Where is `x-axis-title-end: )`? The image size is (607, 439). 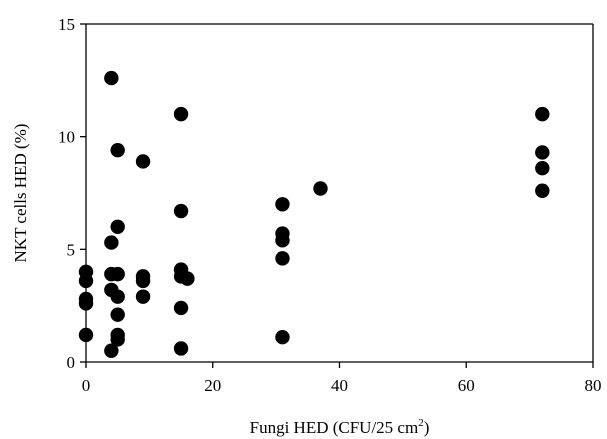
x-axis-title-end: ) is located at coordinates (427, 427).